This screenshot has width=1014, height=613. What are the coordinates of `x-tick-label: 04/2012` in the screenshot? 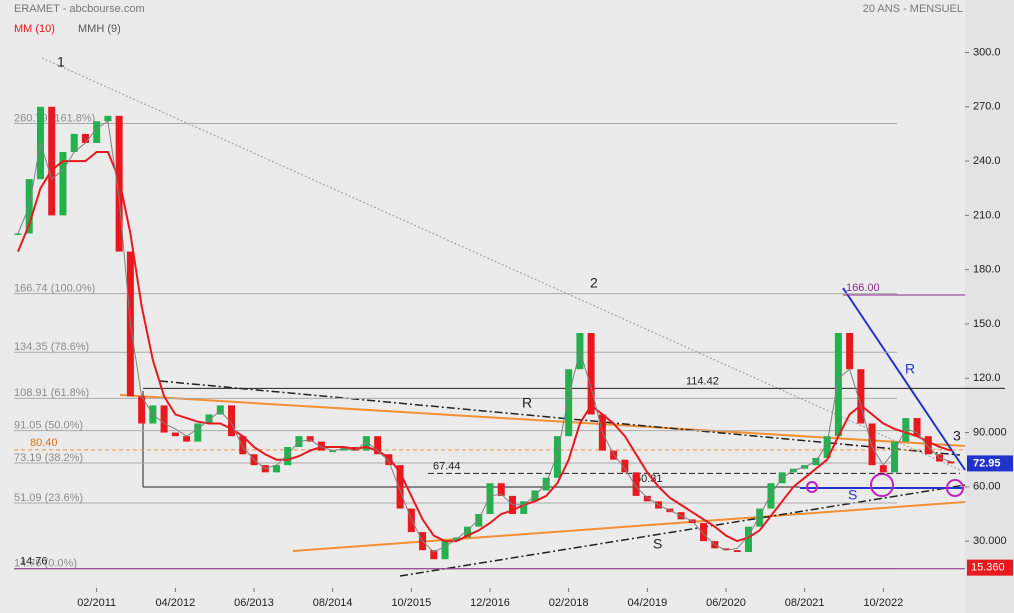 It's located at (175, 603).